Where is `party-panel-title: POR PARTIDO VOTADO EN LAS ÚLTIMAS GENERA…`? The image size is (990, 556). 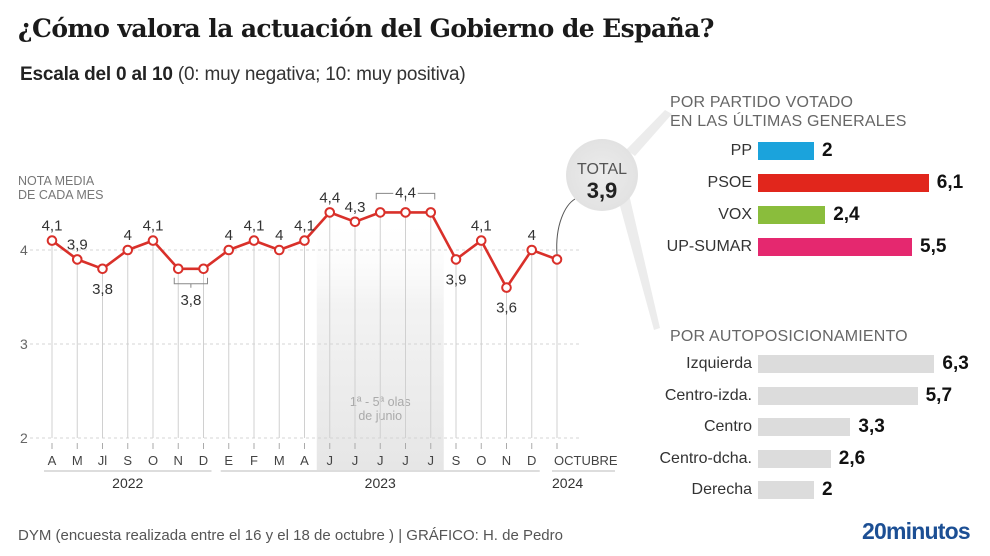 party-panel-title: POR PARTIDO VOTADO EN LAS ÚLTIMAS GENERA… is located at coordinates (788, 112).